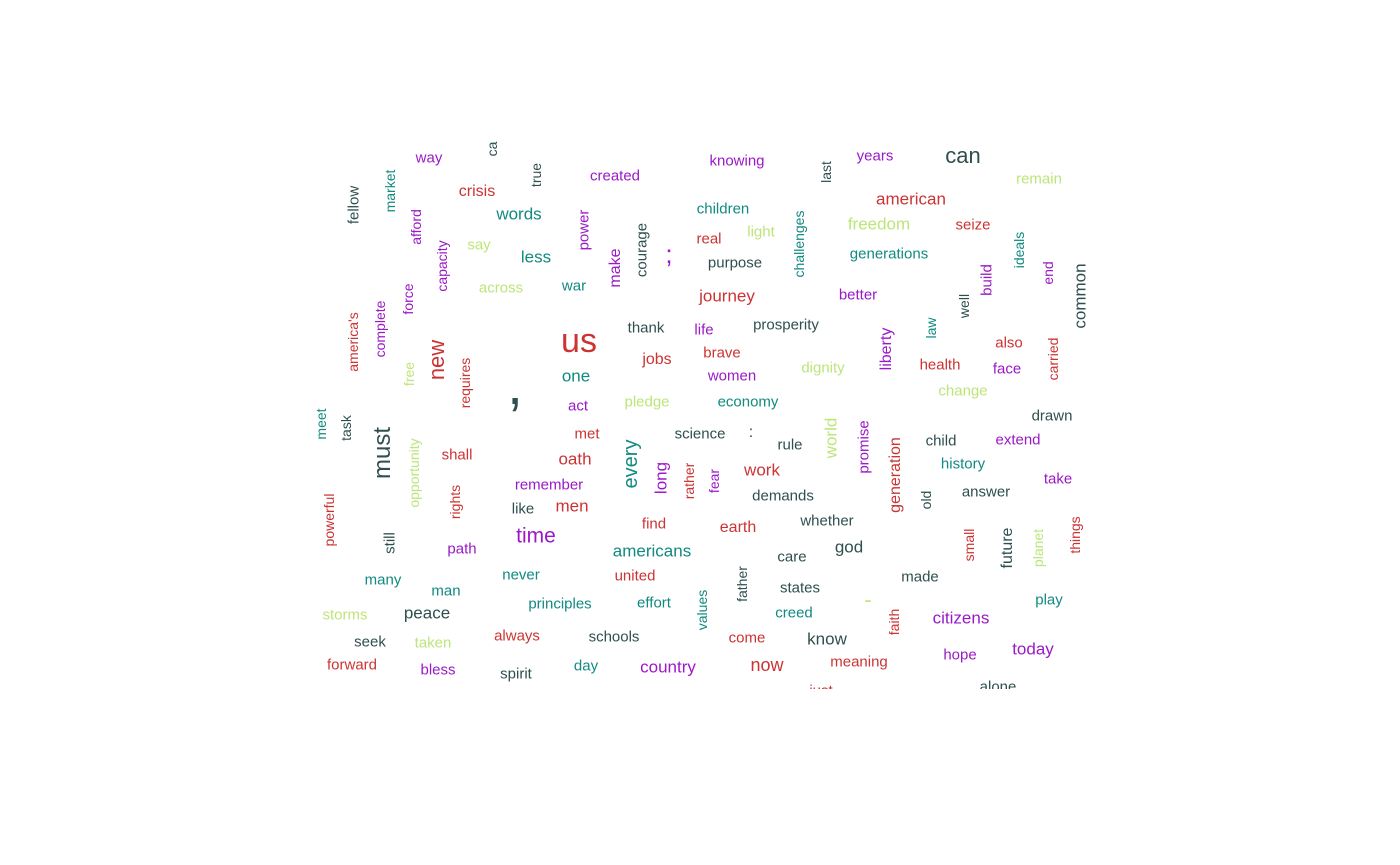 The image size is (1400, 865). Describe the element at coordinates (455, 502) in the screenshot. I see `cloud-word: rights` at that location.